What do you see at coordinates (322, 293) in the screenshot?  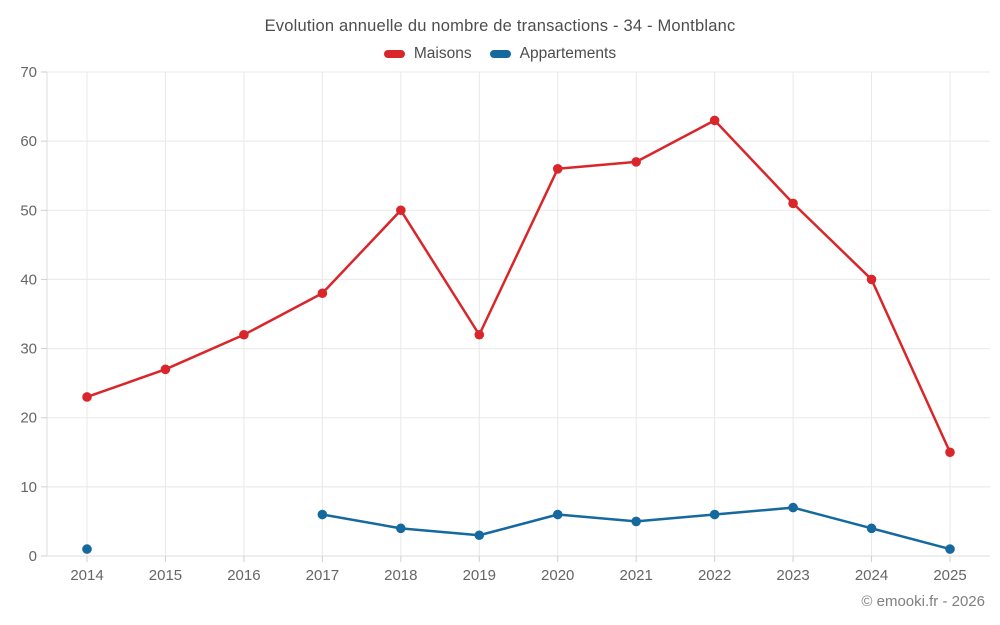 I see `point-maisons-2017` at bounding box center [322, 293].